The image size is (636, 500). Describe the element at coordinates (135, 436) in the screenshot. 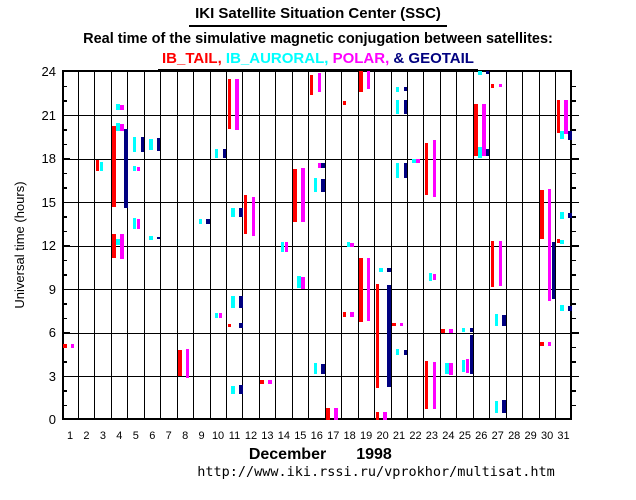

I see `x-day-label: 5` at that location.